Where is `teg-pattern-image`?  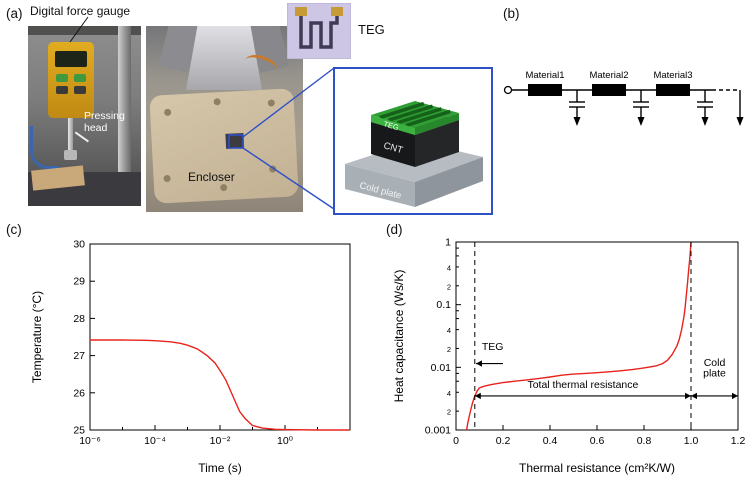
teg-pattern-image is located at coordinates (319, 31).